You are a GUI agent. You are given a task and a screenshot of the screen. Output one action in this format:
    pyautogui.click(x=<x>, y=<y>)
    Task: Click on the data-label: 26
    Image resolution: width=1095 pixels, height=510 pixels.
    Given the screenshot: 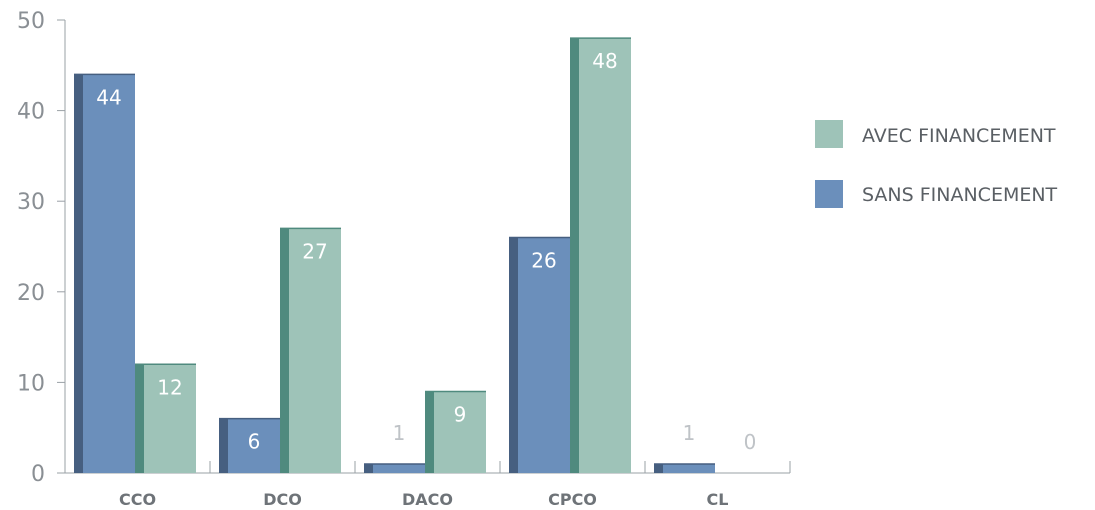 What is the action you would take?
    pyautogui.click(x=543, y=260)
    